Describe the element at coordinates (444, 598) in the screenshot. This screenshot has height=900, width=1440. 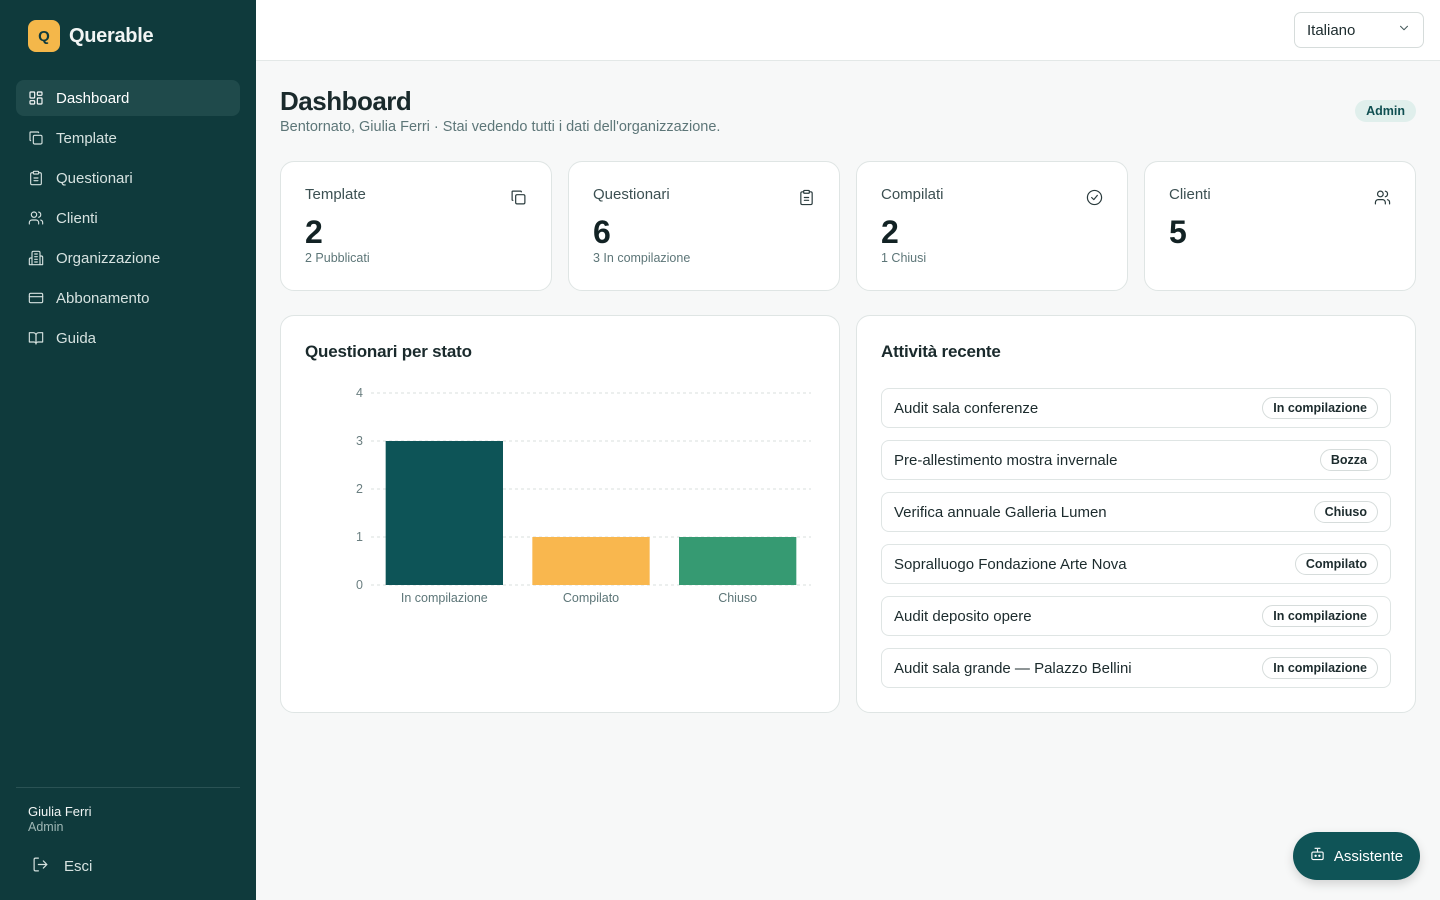
I see `x-tick-label: In compilazione` at that location.